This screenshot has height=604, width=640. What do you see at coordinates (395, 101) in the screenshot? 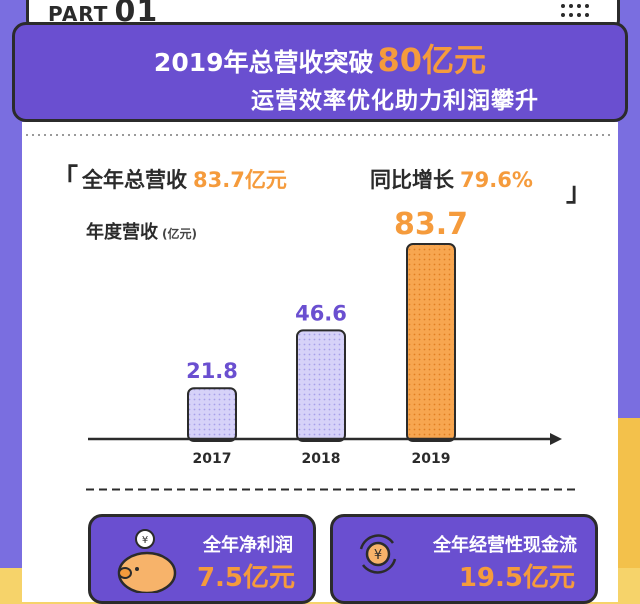
I see `banner-subheadline: 运营效率优化助力利润攀升` at bounding box center [395, 101].